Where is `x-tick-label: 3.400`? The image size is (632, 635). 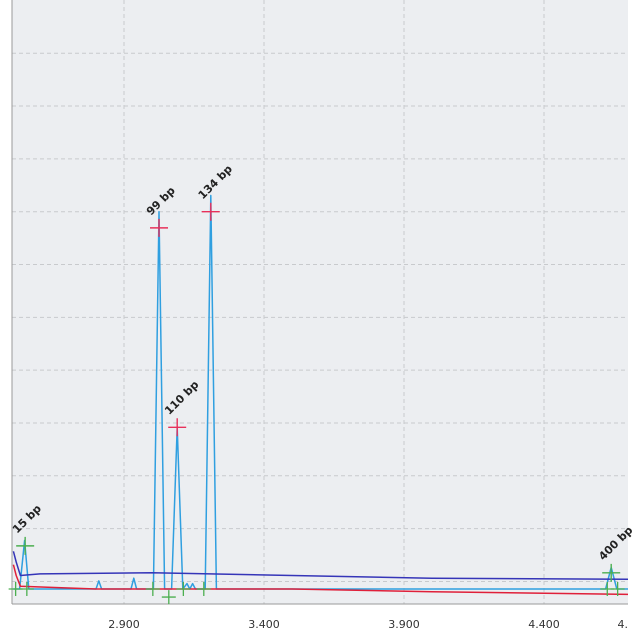 x-tick-label: 3.400 is located at coordinates (264, 624).